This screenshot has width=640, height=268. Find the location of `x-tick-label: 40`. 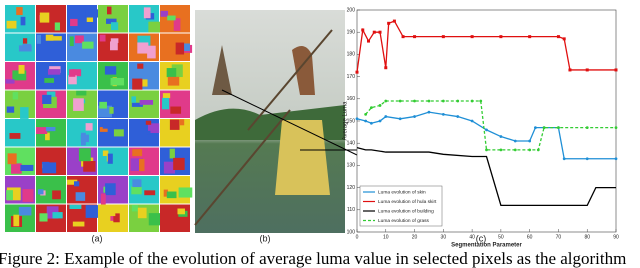

x-tick-label: 40 is located at coordinates (472, 237).